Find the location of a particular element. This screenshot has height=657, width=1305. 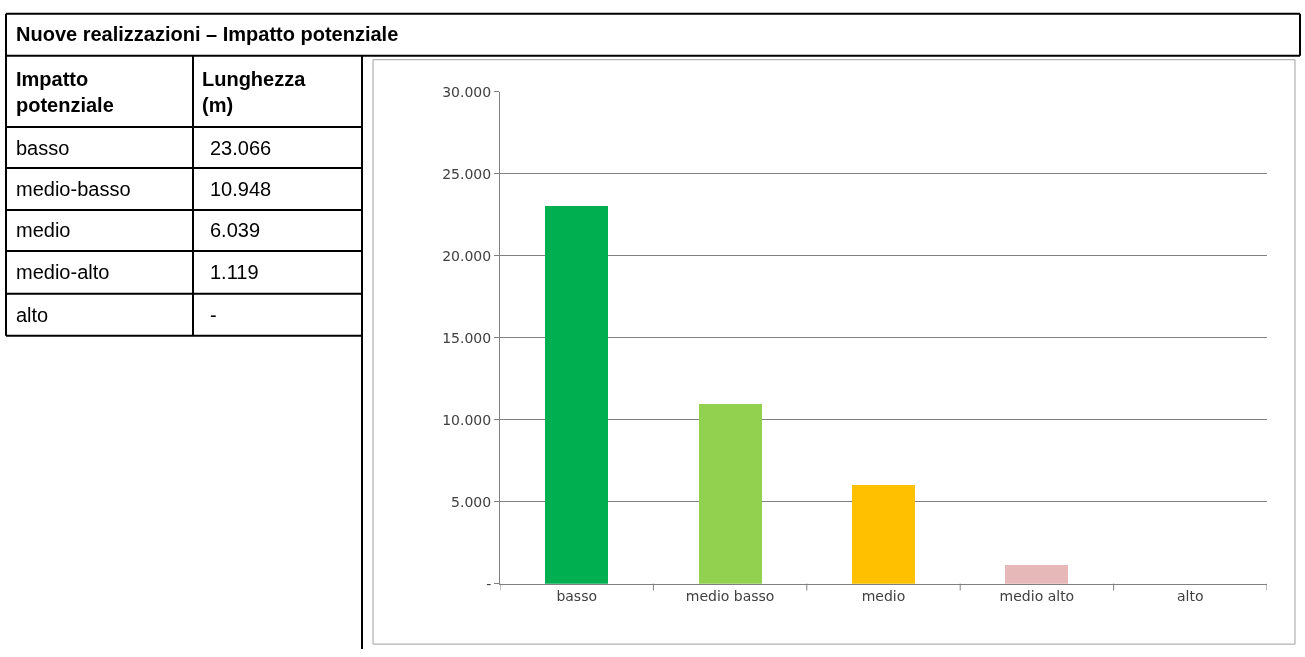

text: Impatto potenziale is located at coordinates (65, 92).